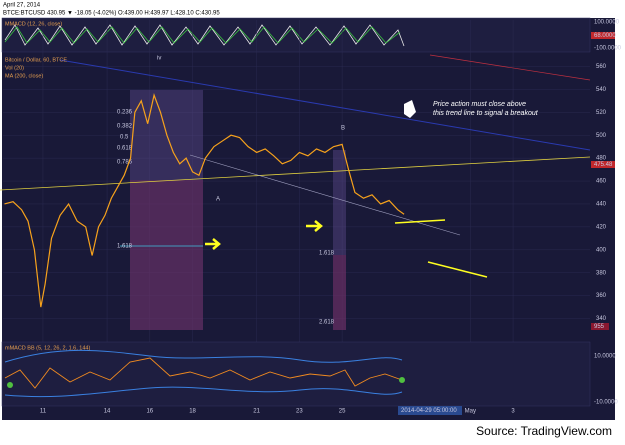  I want to click on top-panel-label: MMACD (12, 26, close), so click(33, 24).